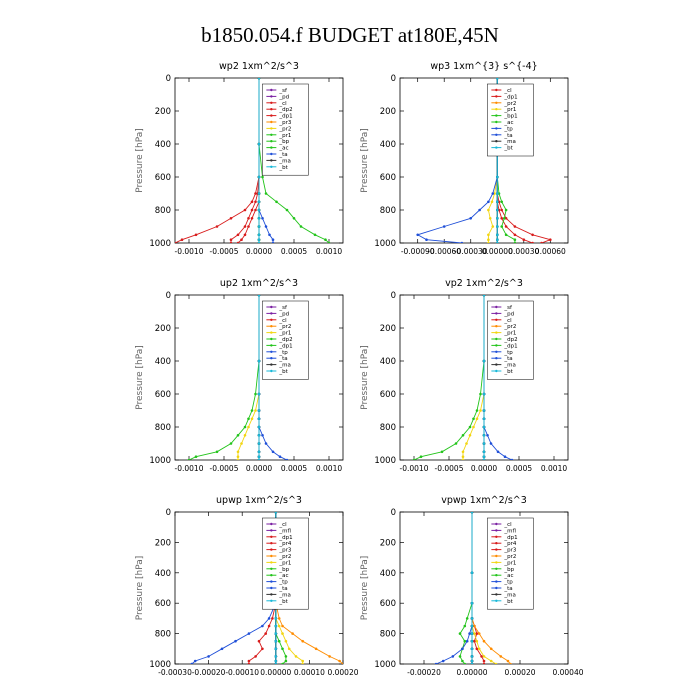 Image resolution: width=700 pixels, height=700 pixels. What do you see at coordinates (510, 538) in the screenshot?
I see `legend-entry: _dp1` at bounding box center [510, 538].